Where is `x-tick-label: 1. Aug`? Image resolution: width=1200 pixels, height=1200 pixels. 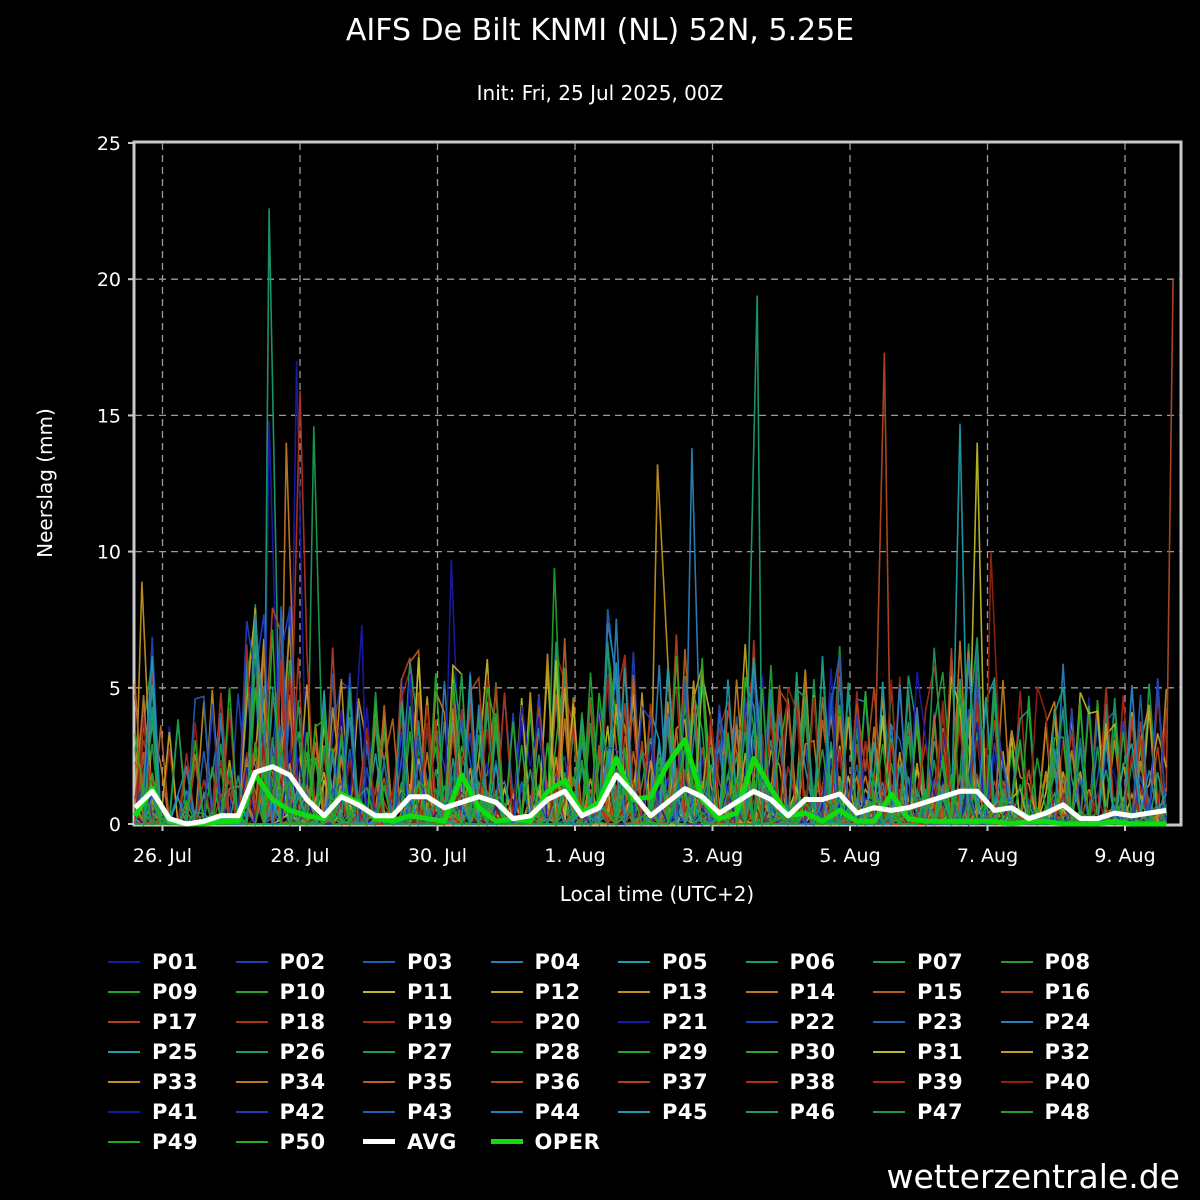 x-tick-label: 1. Aug is located at coordinates (574, 856).